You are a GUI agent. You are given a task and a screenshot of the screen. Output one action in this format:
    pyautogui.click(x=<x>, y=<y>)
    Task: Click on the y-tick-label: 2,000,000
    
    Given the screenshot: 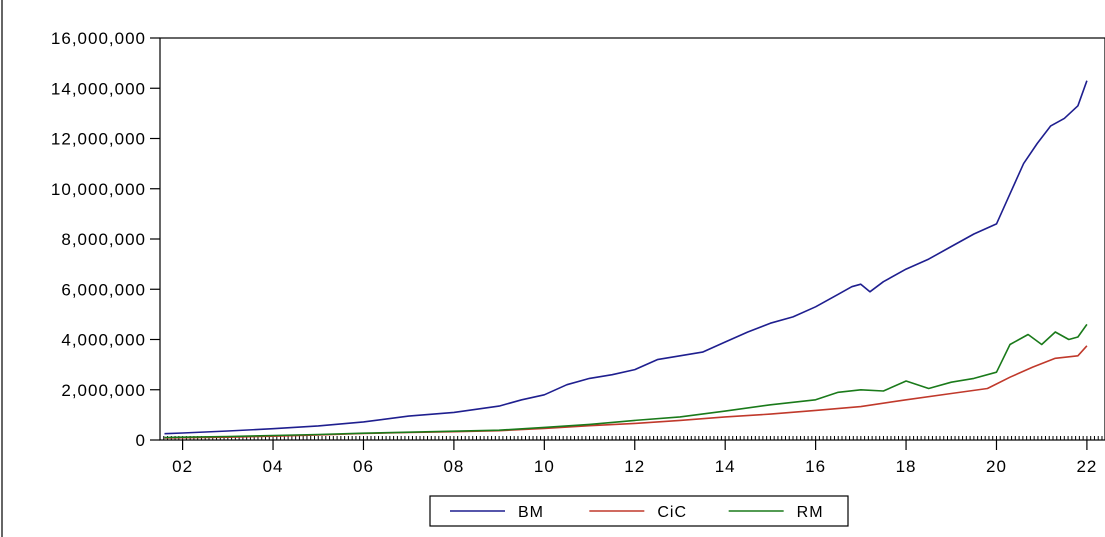 What is the action you would take?
    pyautogui.click(x=103, y=390)
    